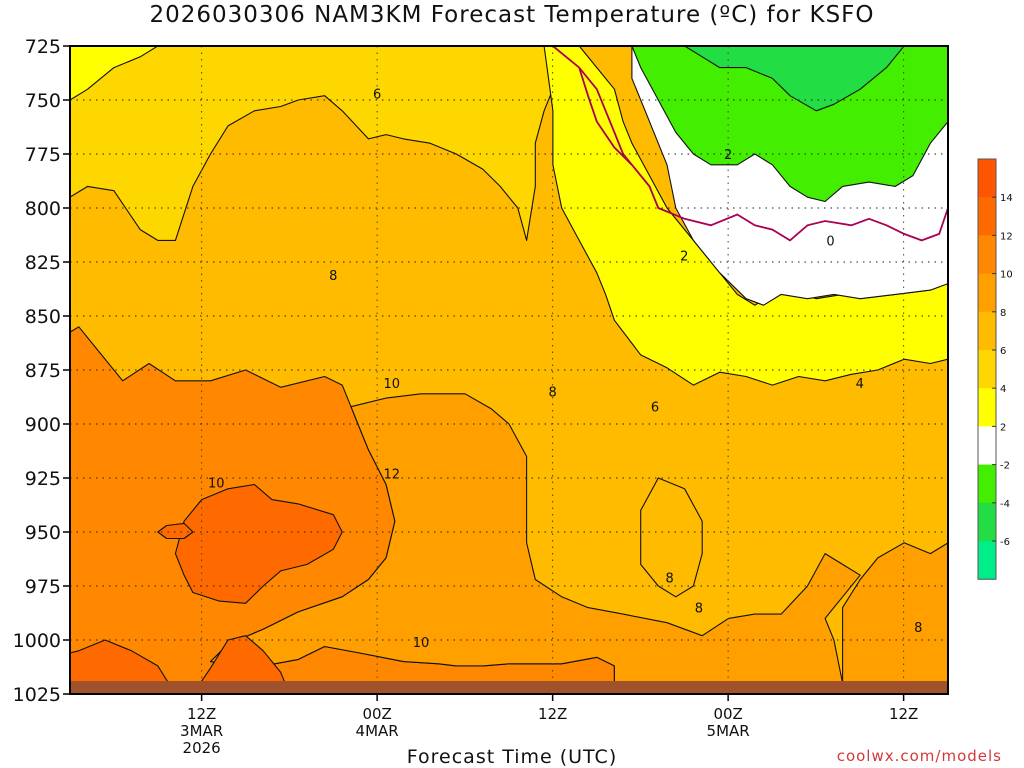 The height and width of the screenshot is (768, 1024). What do you see at coordinates (202, 748) in the screenshot?
I see `x-tick-label: 2026` at bounding box center [202, 748].